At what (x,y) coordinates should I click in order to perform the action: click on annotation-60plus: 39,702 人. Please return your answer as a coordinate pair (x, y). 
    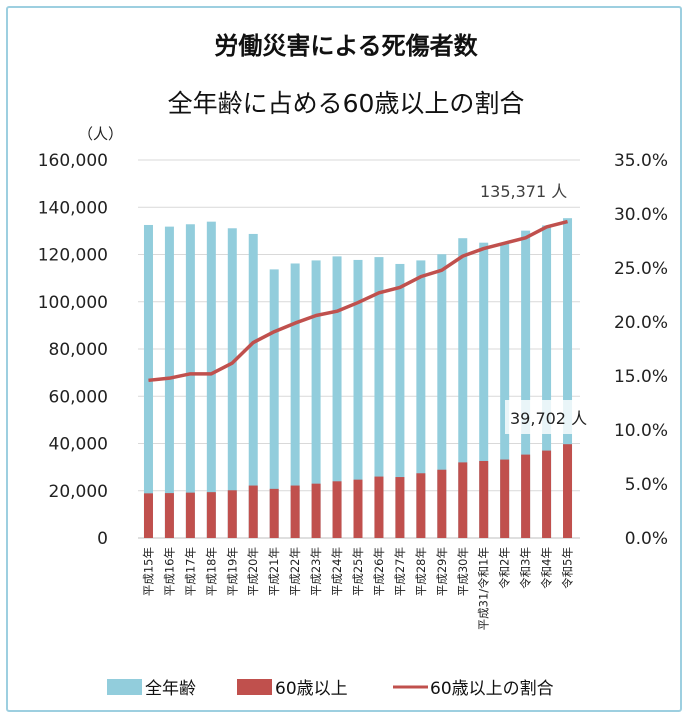
    Looking at the image, I should click on (546, 417).